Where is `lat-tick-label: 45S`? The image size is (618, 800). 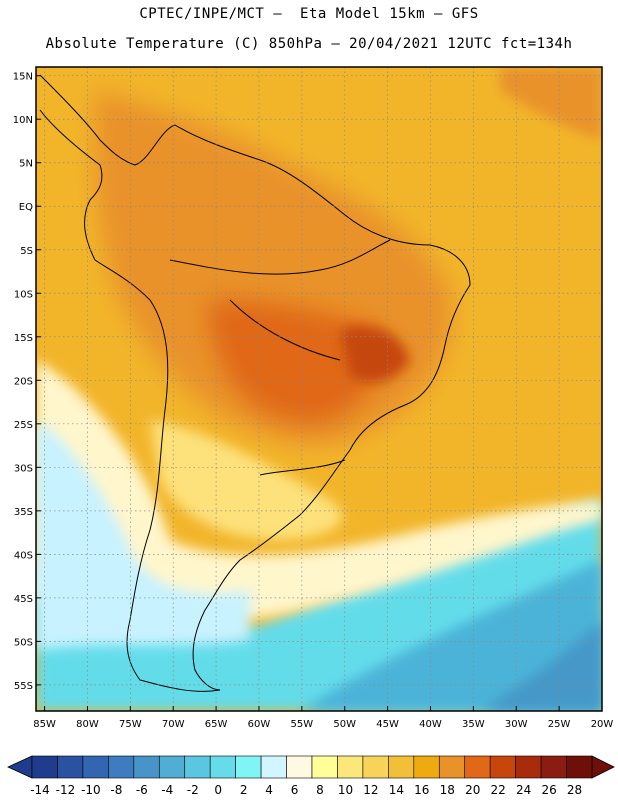
lat-tick-label: 45S is located at coordinates (23, 599).